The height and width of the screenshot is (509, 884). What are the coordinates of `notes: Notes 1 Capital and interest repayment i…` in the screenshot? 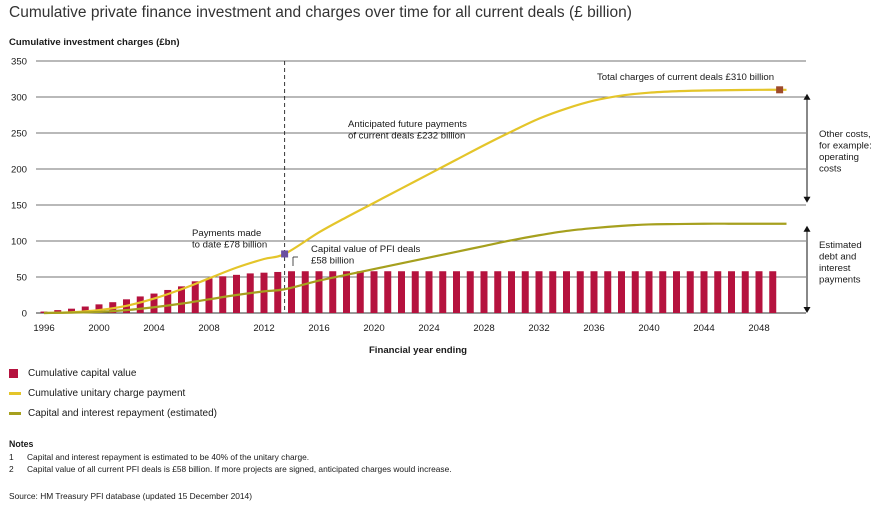 It's located at (230, 457).